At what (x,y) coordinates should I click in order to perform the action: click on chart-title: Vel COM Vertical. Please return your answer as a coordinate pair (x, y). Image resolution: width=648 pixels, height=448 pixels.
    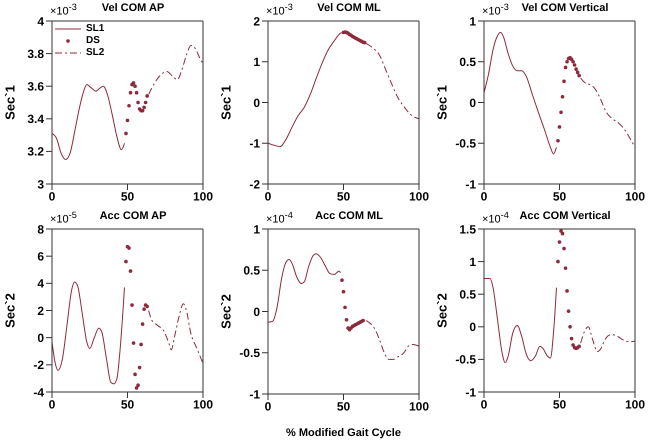
    Looking at the image, I should click on (565, 8).